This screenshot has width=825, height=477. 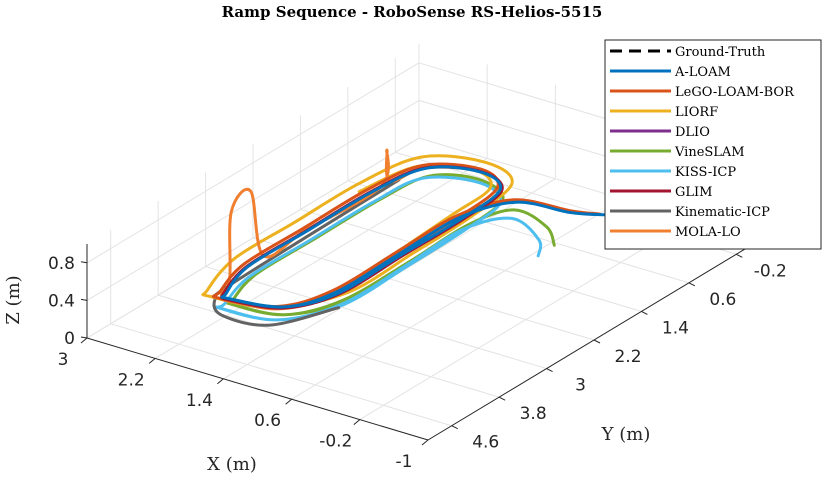 What do you see at coordinates (720, 52) in the screenshot?
I see `legend-label-ground-truth: Ground-Truth` at bounding box center [720, 52].